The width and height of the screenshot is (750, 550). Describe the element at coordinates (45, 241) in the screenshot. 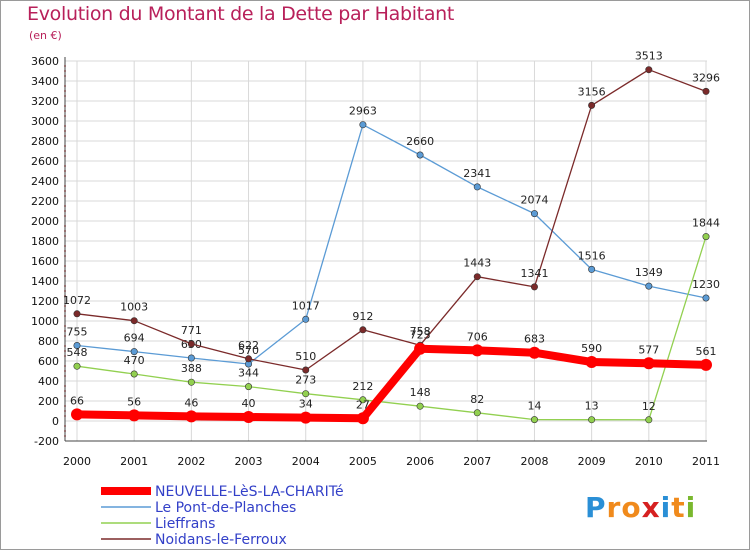

I see `y-tick-label: 1800` at that location.